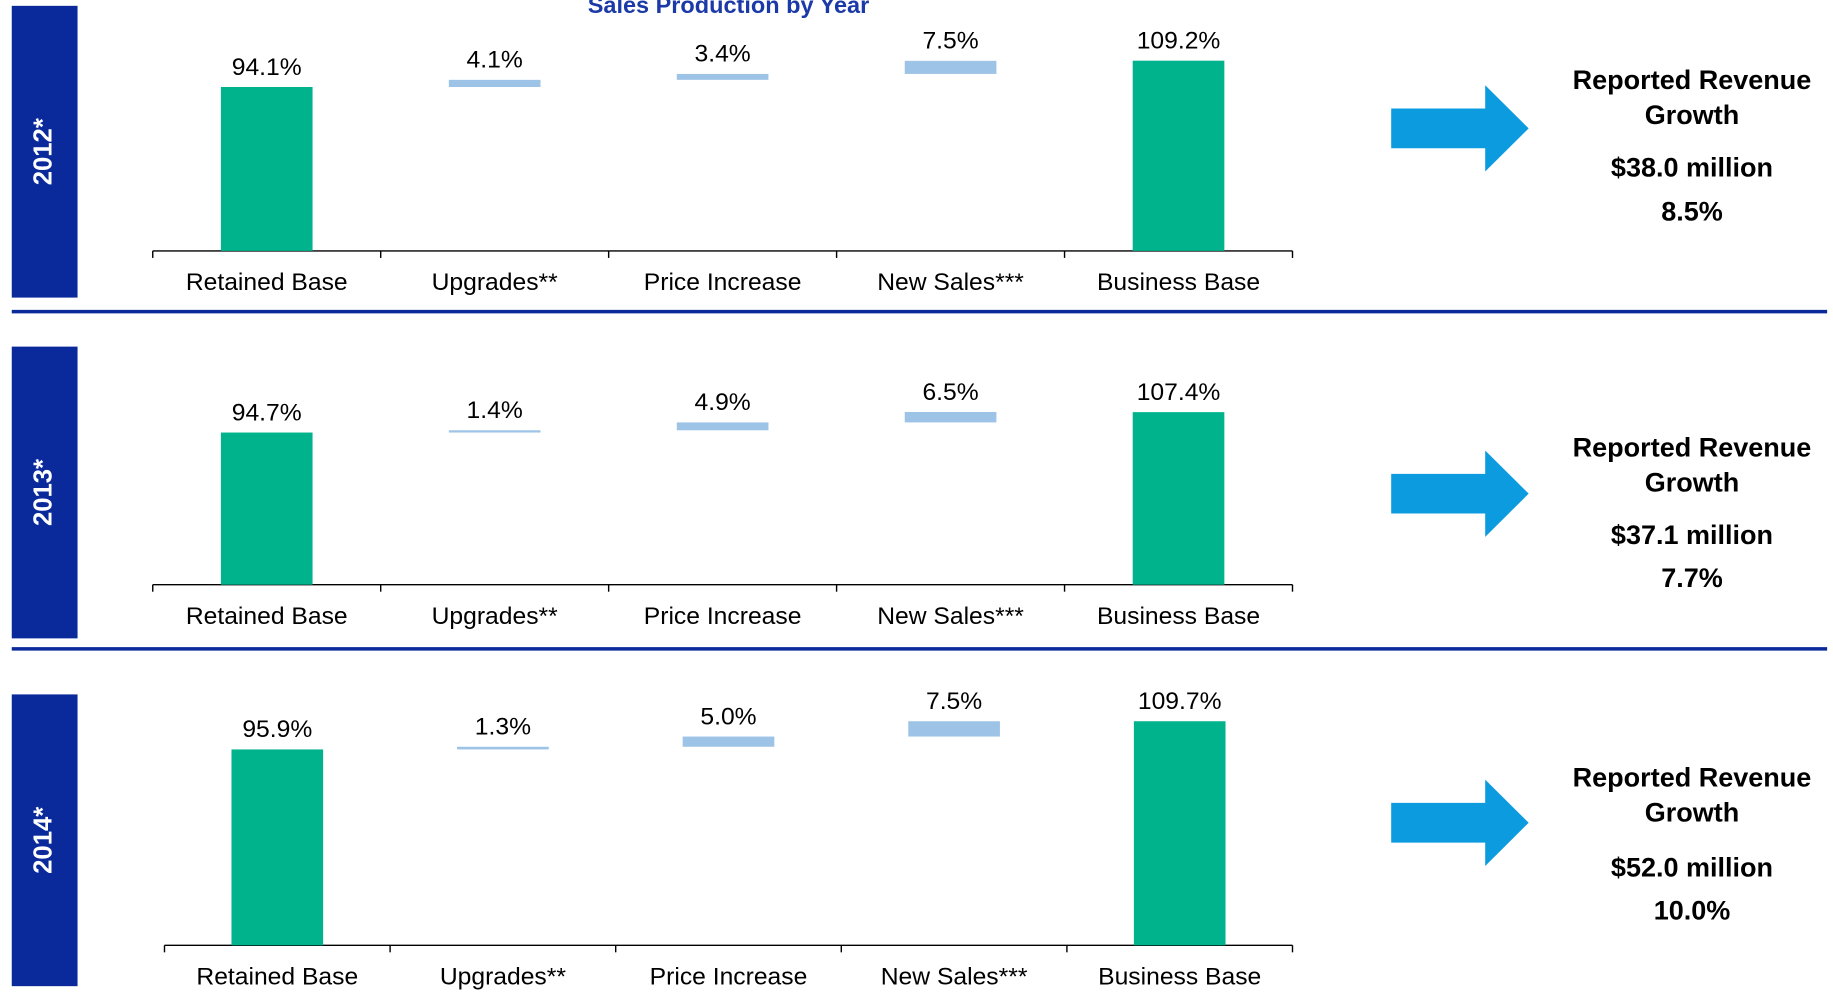  I want to click on year-label: 2013*, so click(43, 492).